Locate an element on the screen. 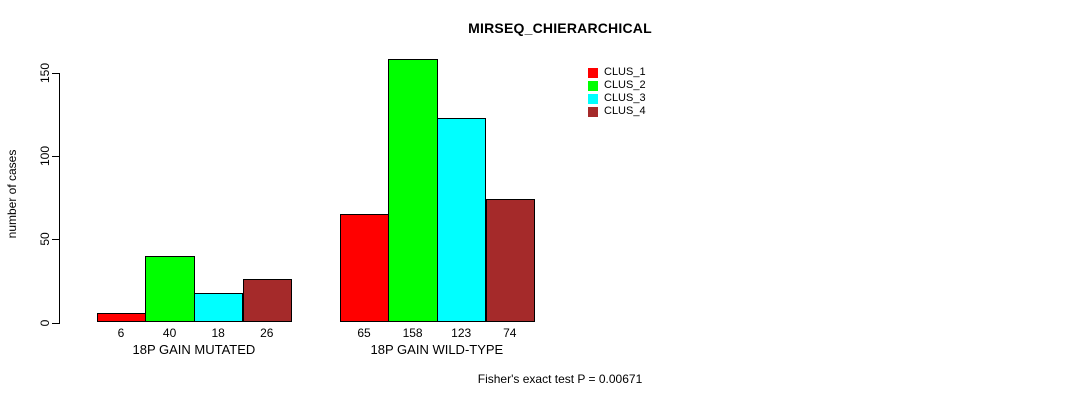  y-tick-label: 50 is located at coordinates (45, 239).